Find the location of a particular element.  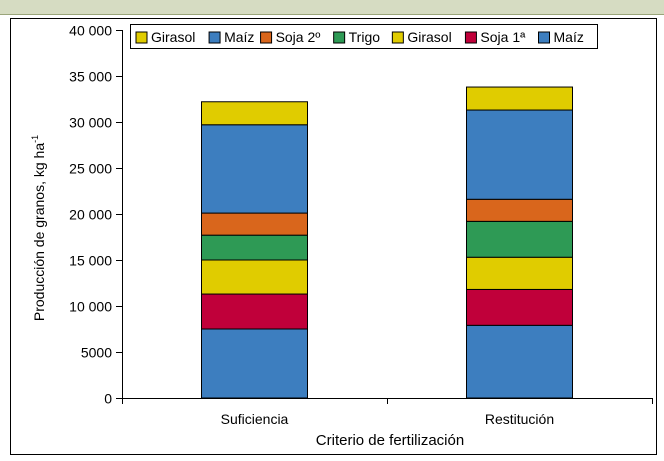

y-tick-label: 20 000 is located at coordinates (90, 215).